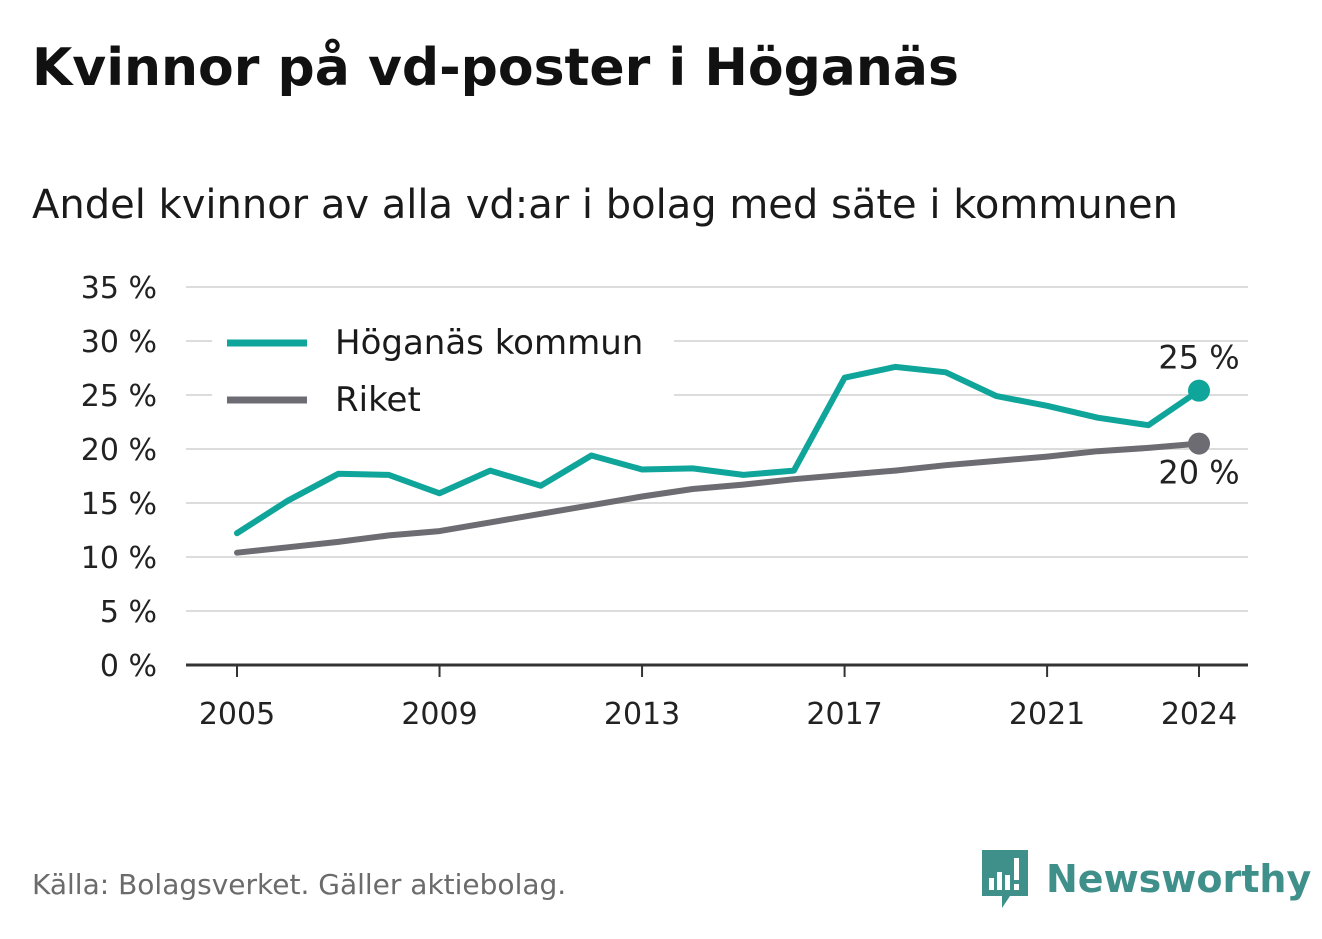 The image size is (1322, 939). I want to click on y-tick-label: 15 %, so click(119, 504).